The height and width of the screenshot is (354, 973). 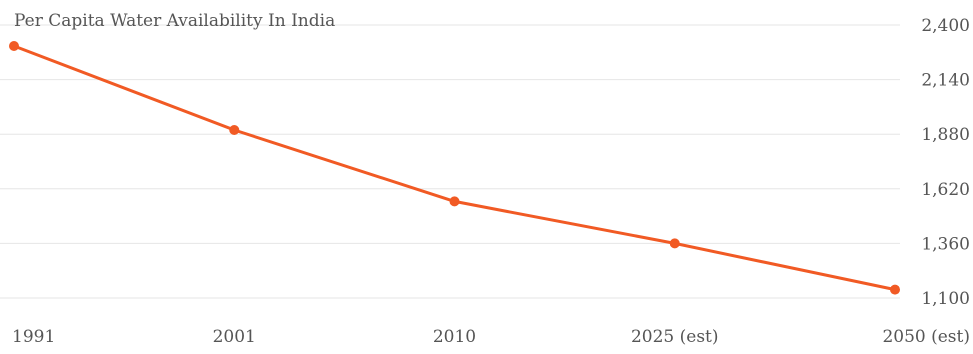 What do you see at coordinates (945, 190) in the screenshot?
I see `y-tick-label: 1,620` at bounding box center [945, 190].